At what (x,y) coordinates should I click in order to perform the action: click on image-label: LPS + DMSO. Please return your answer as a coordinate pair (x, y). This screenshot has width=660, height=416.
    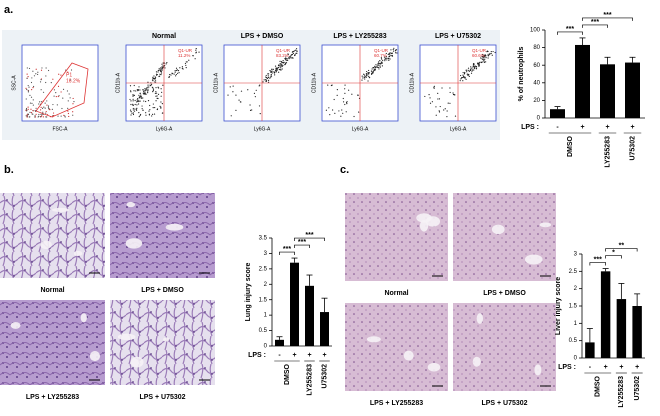
    Looking at the image, I should click on (162, 290).